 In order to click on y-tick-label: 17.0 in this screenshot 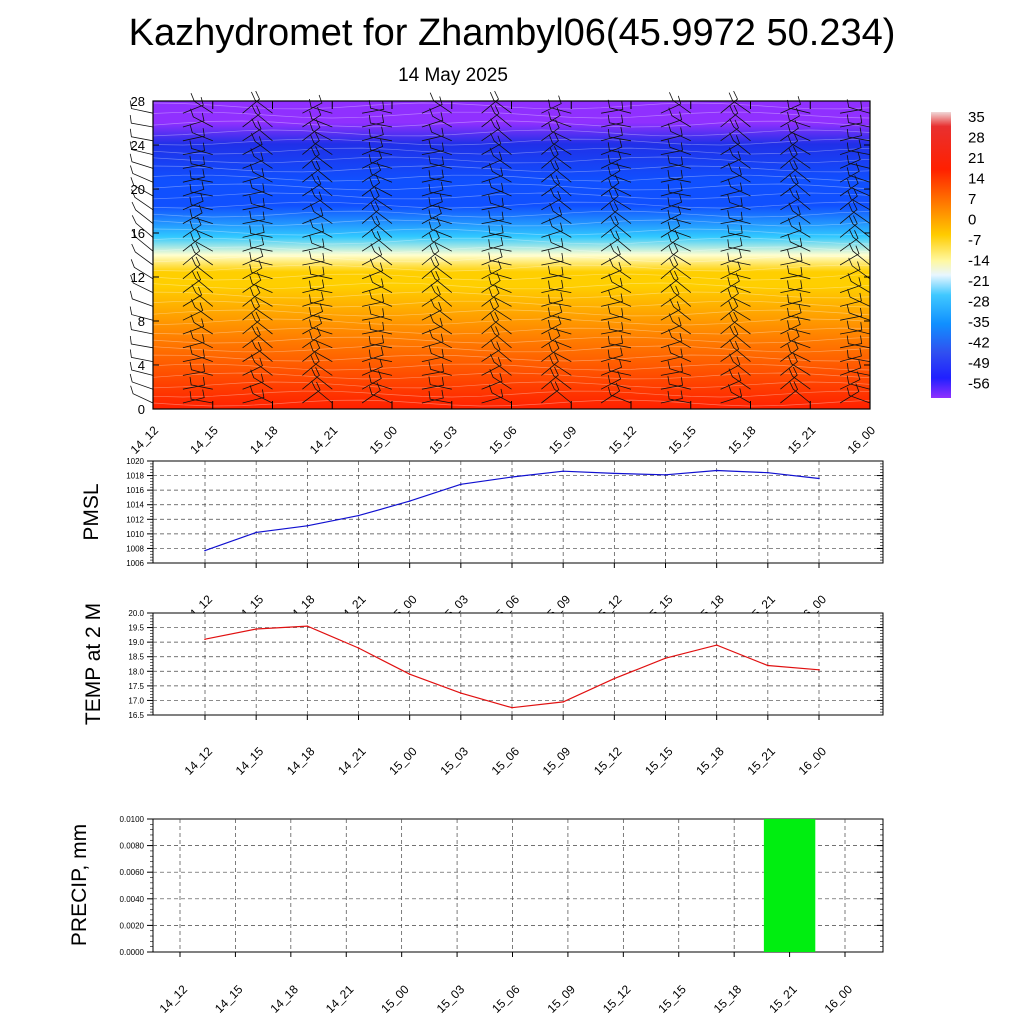, I will do `click(136, 700)`.